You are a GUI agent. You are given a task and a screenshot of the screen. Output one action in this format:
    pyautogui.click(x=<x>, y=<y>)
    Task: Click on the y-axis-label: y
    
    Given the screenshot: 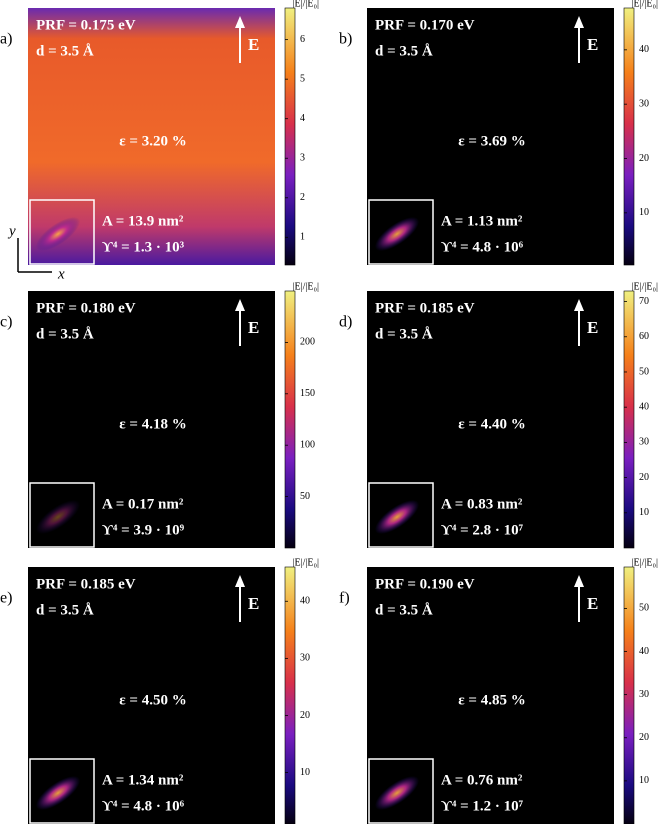 What is the action you would take?
    pyautogui.click(x=11, y=231)
    